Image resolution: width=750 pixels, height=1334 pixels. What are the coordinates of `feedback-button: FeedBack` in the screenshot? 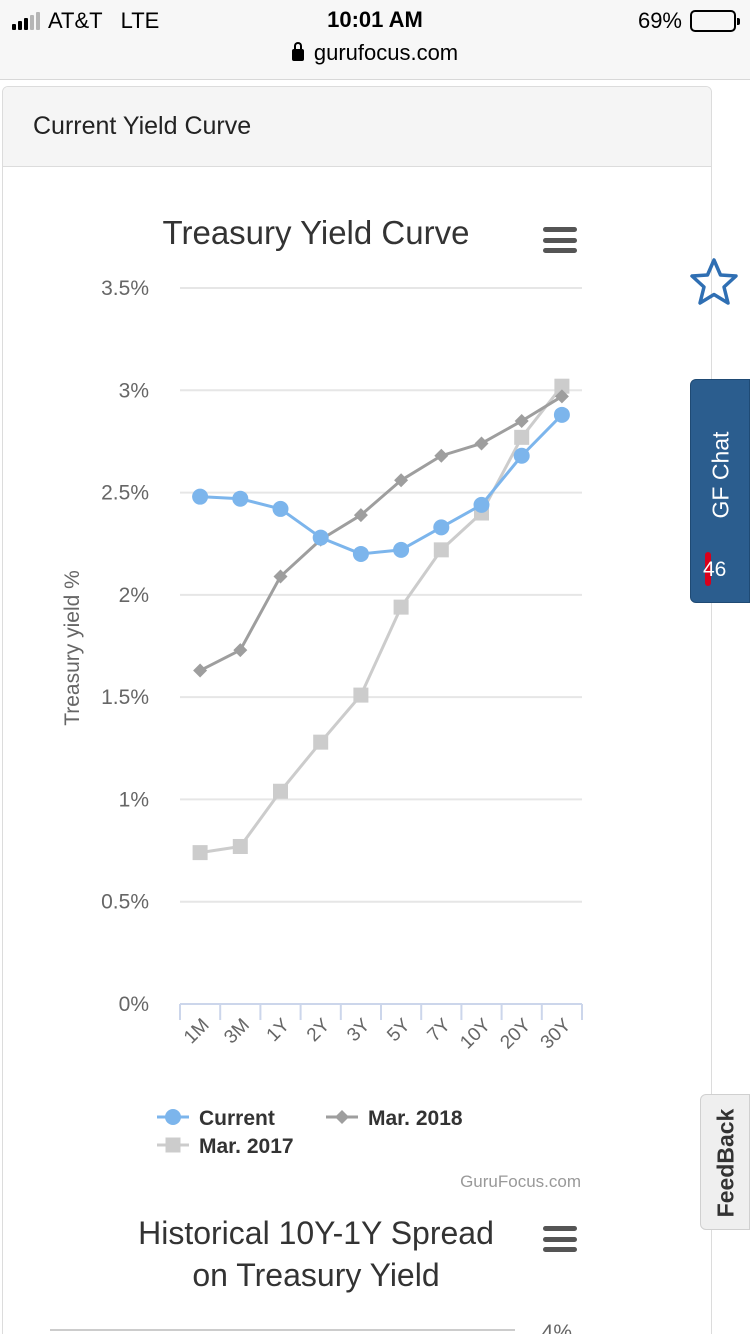 It's located at (725, 1162).